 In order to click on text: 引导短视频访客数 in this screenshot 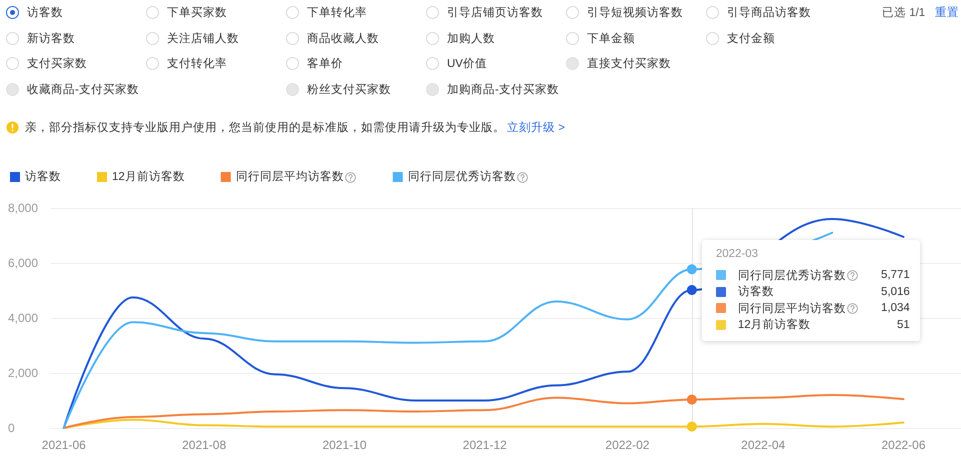, I will do `click(635, 12)`.